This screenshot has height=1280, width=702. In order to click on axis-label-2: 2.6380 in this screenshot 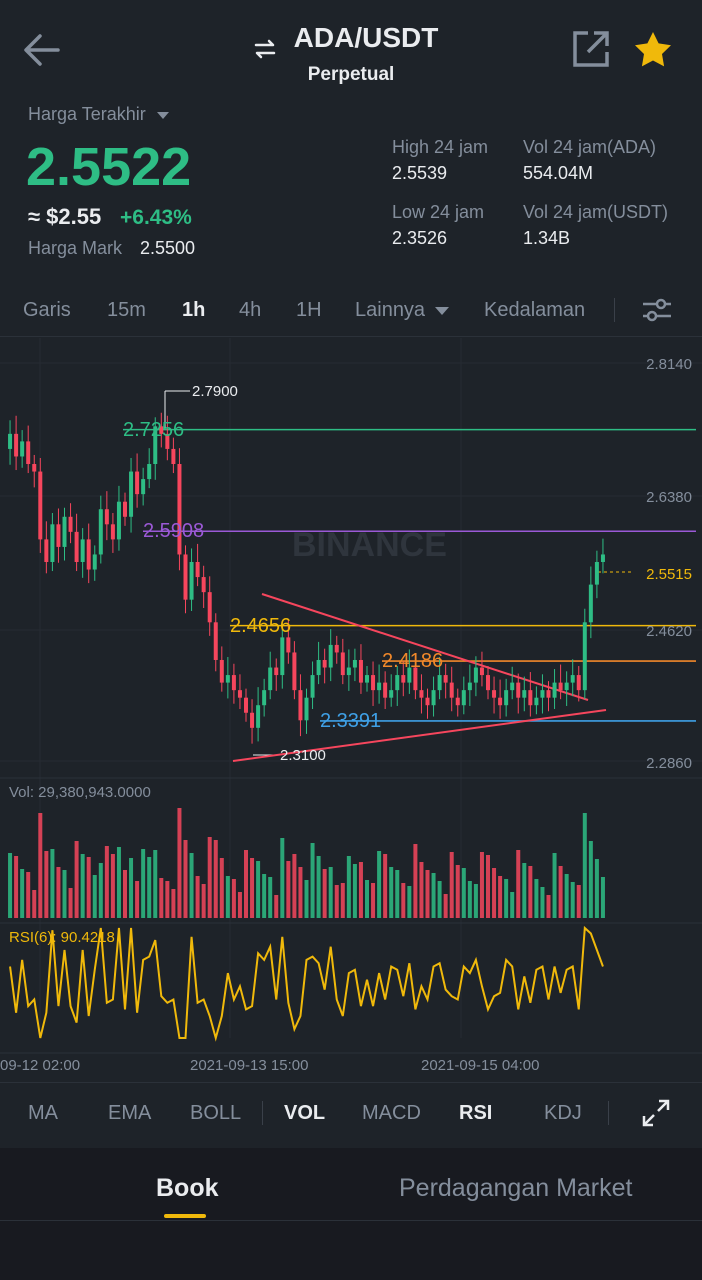, I will do `click(669, 497)`.